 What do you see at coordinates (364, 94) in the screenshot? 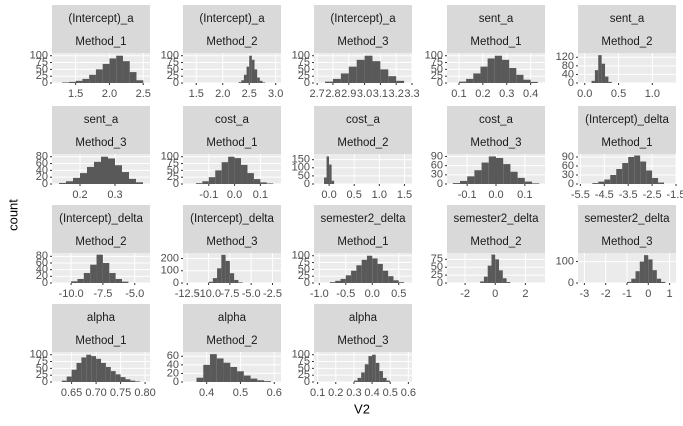
I see `x-tick-label: 3.0` at bounding box center [364, 94].